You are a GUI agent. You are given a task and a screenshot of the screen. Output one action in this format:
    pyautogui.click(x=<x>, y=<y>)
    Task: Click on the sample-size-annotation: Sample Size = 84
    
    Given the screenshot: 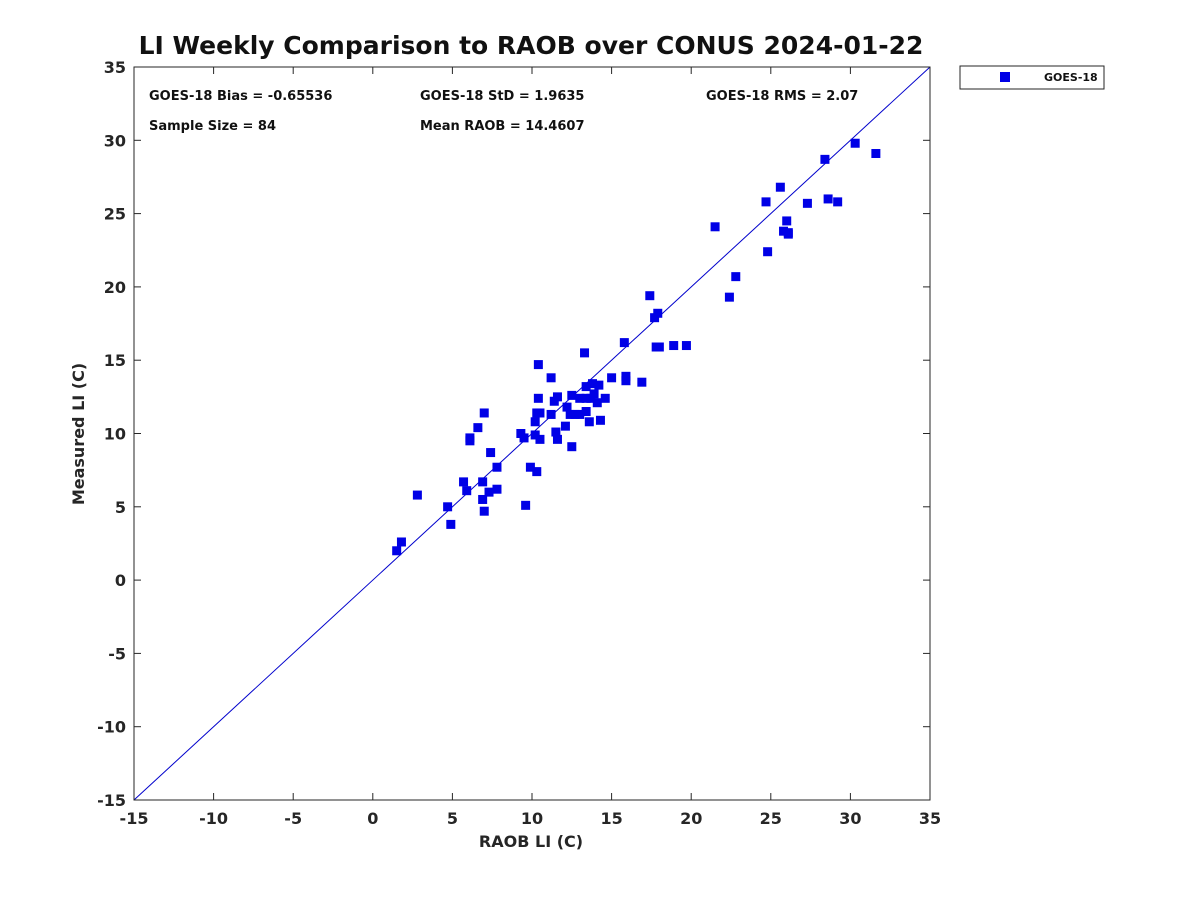 What is the action you would take?
    pyautogui.click(x=212, y=126)
    